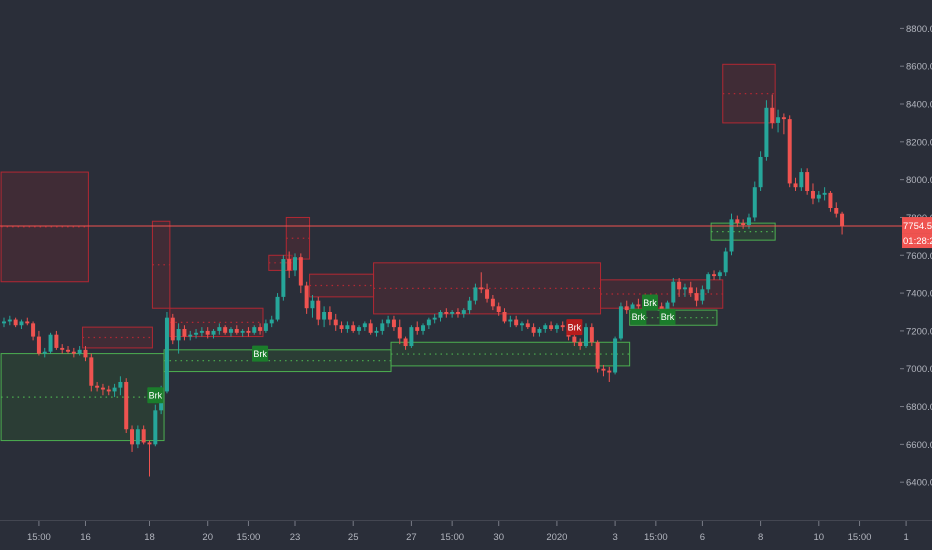 The image size is (932, 550). I want to click on price-tick-label-0: 6400.00, so click(919, 483).